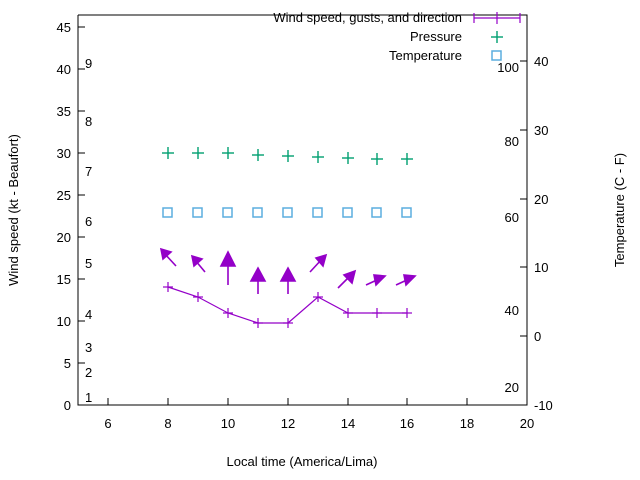  I want to click on xtick-6: 6, so click(107, 423).